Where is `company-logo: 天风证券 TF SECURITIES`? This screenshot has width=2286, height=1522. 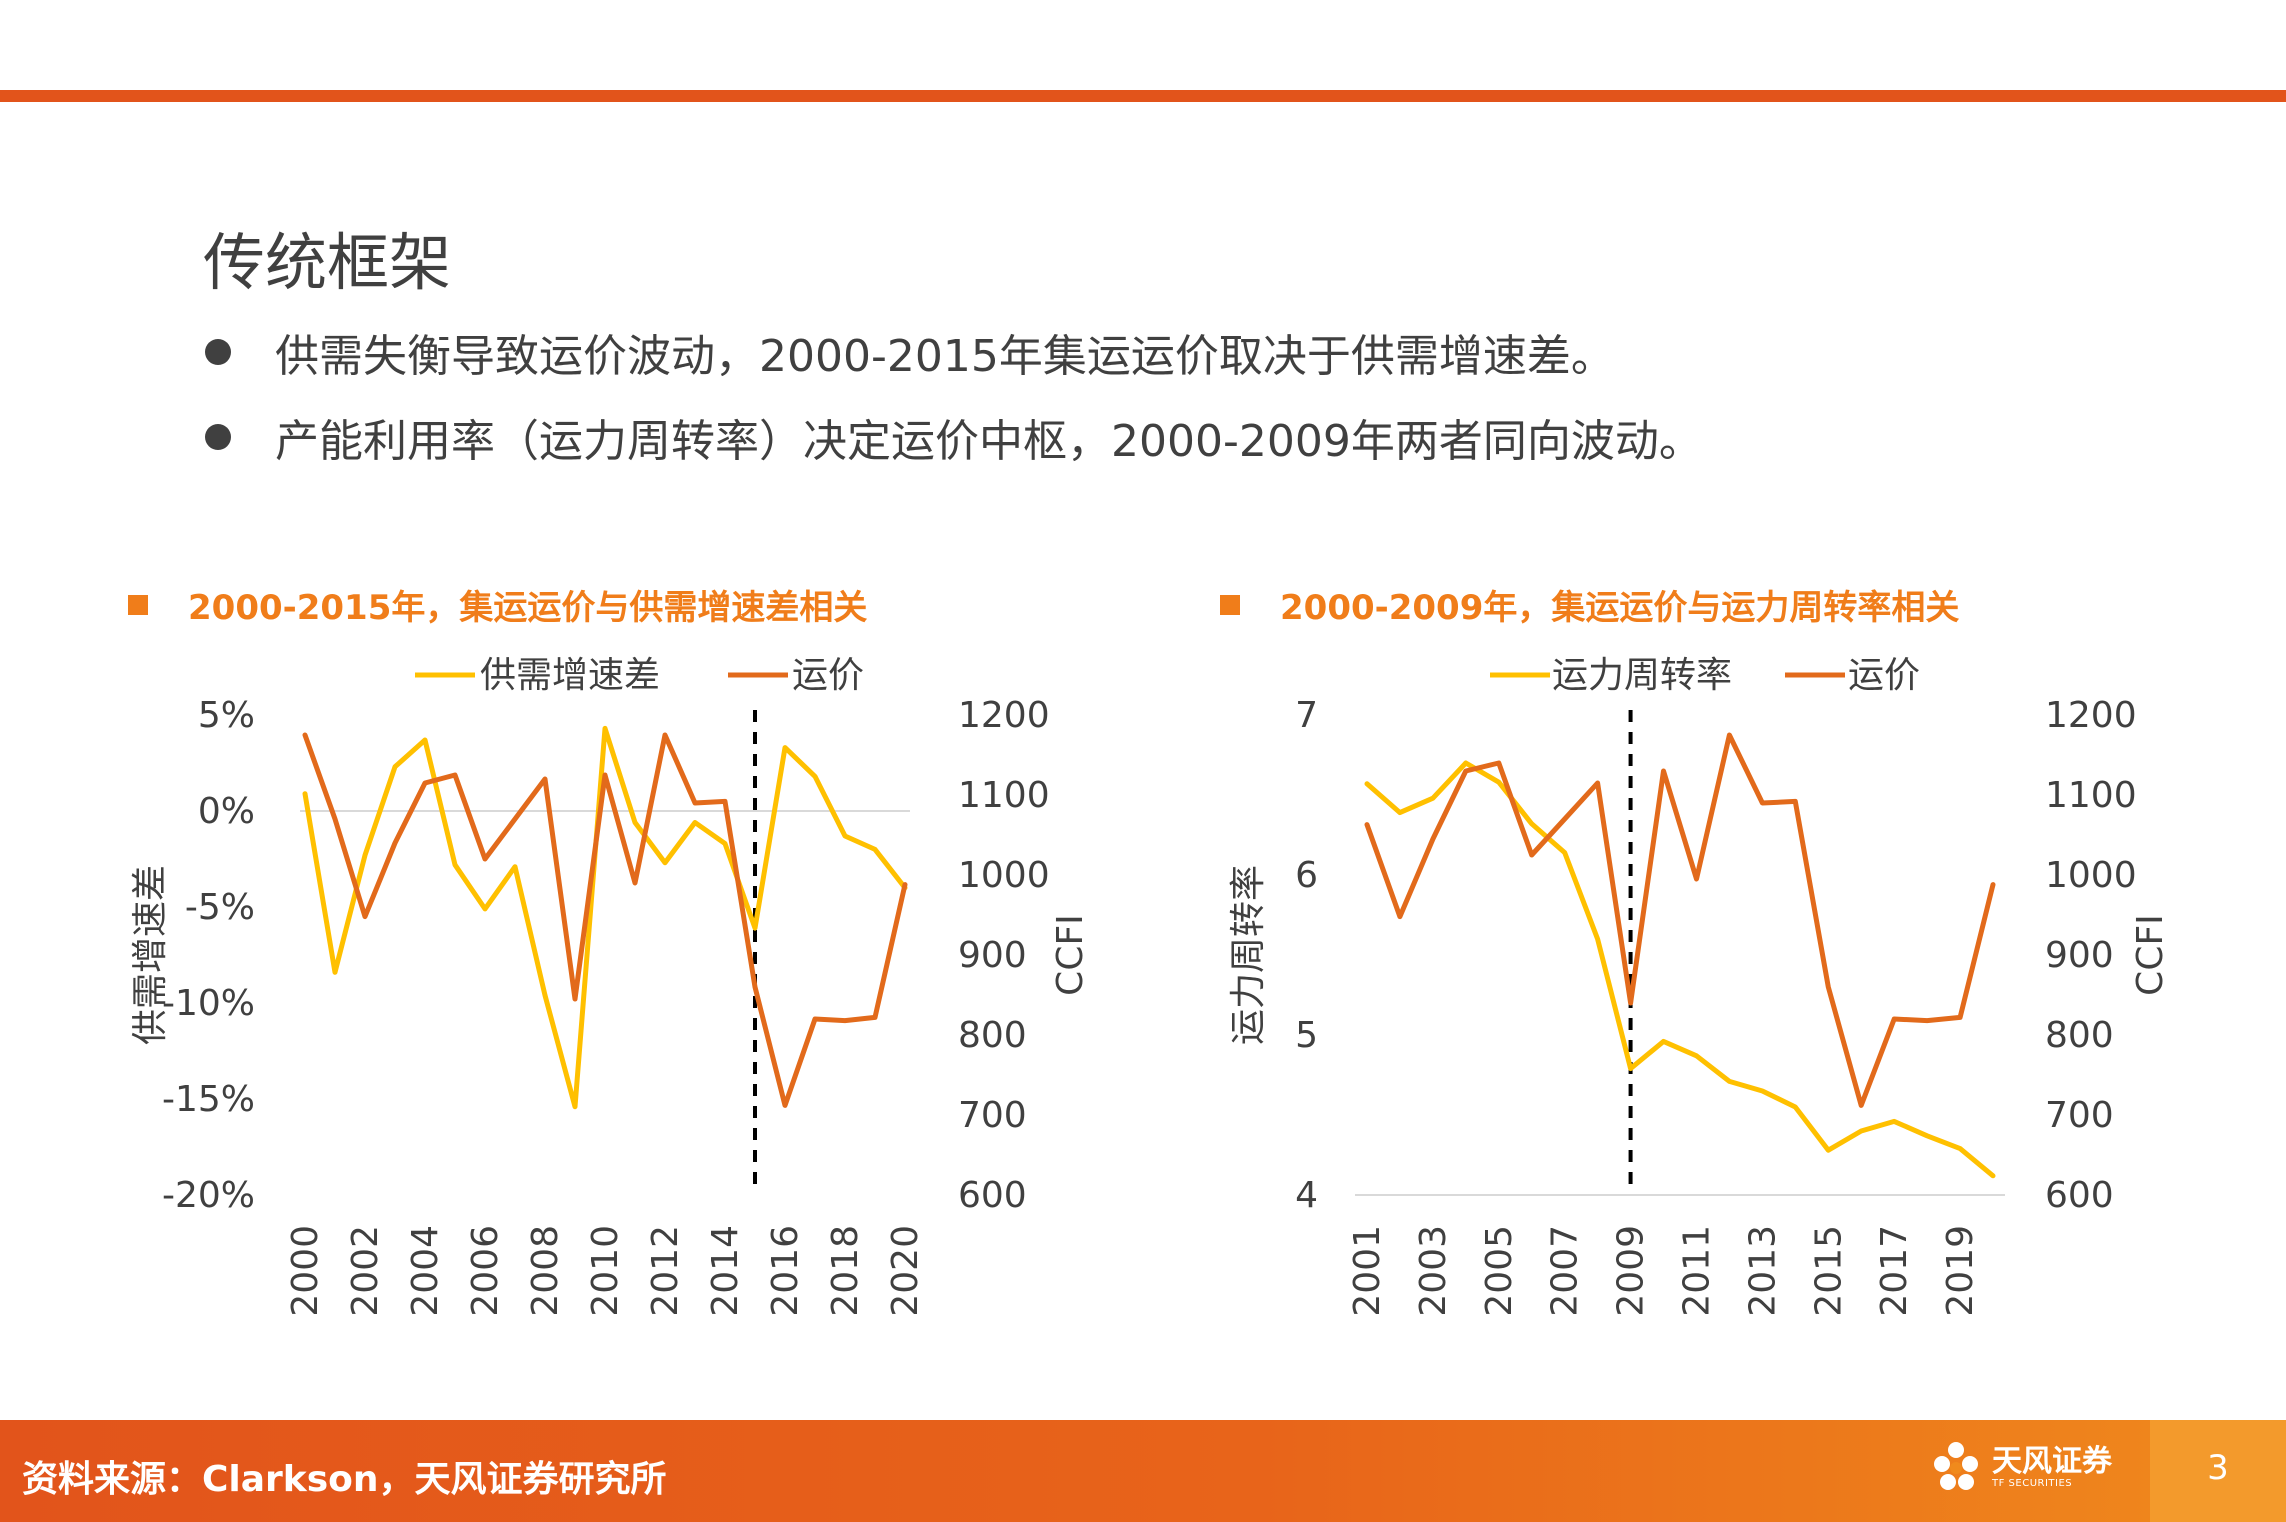
company-logo: 天风证券 TF SECURITIES is located at coordinates (2021, 1468).